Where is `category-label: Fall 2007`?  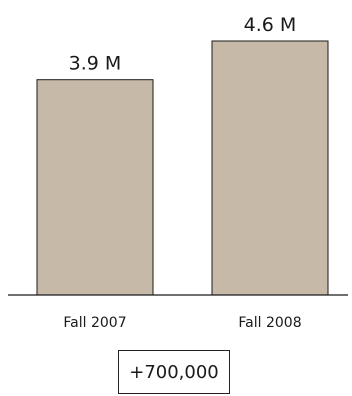
category-label: Fall 2007 is located at coordinates (94, 323).